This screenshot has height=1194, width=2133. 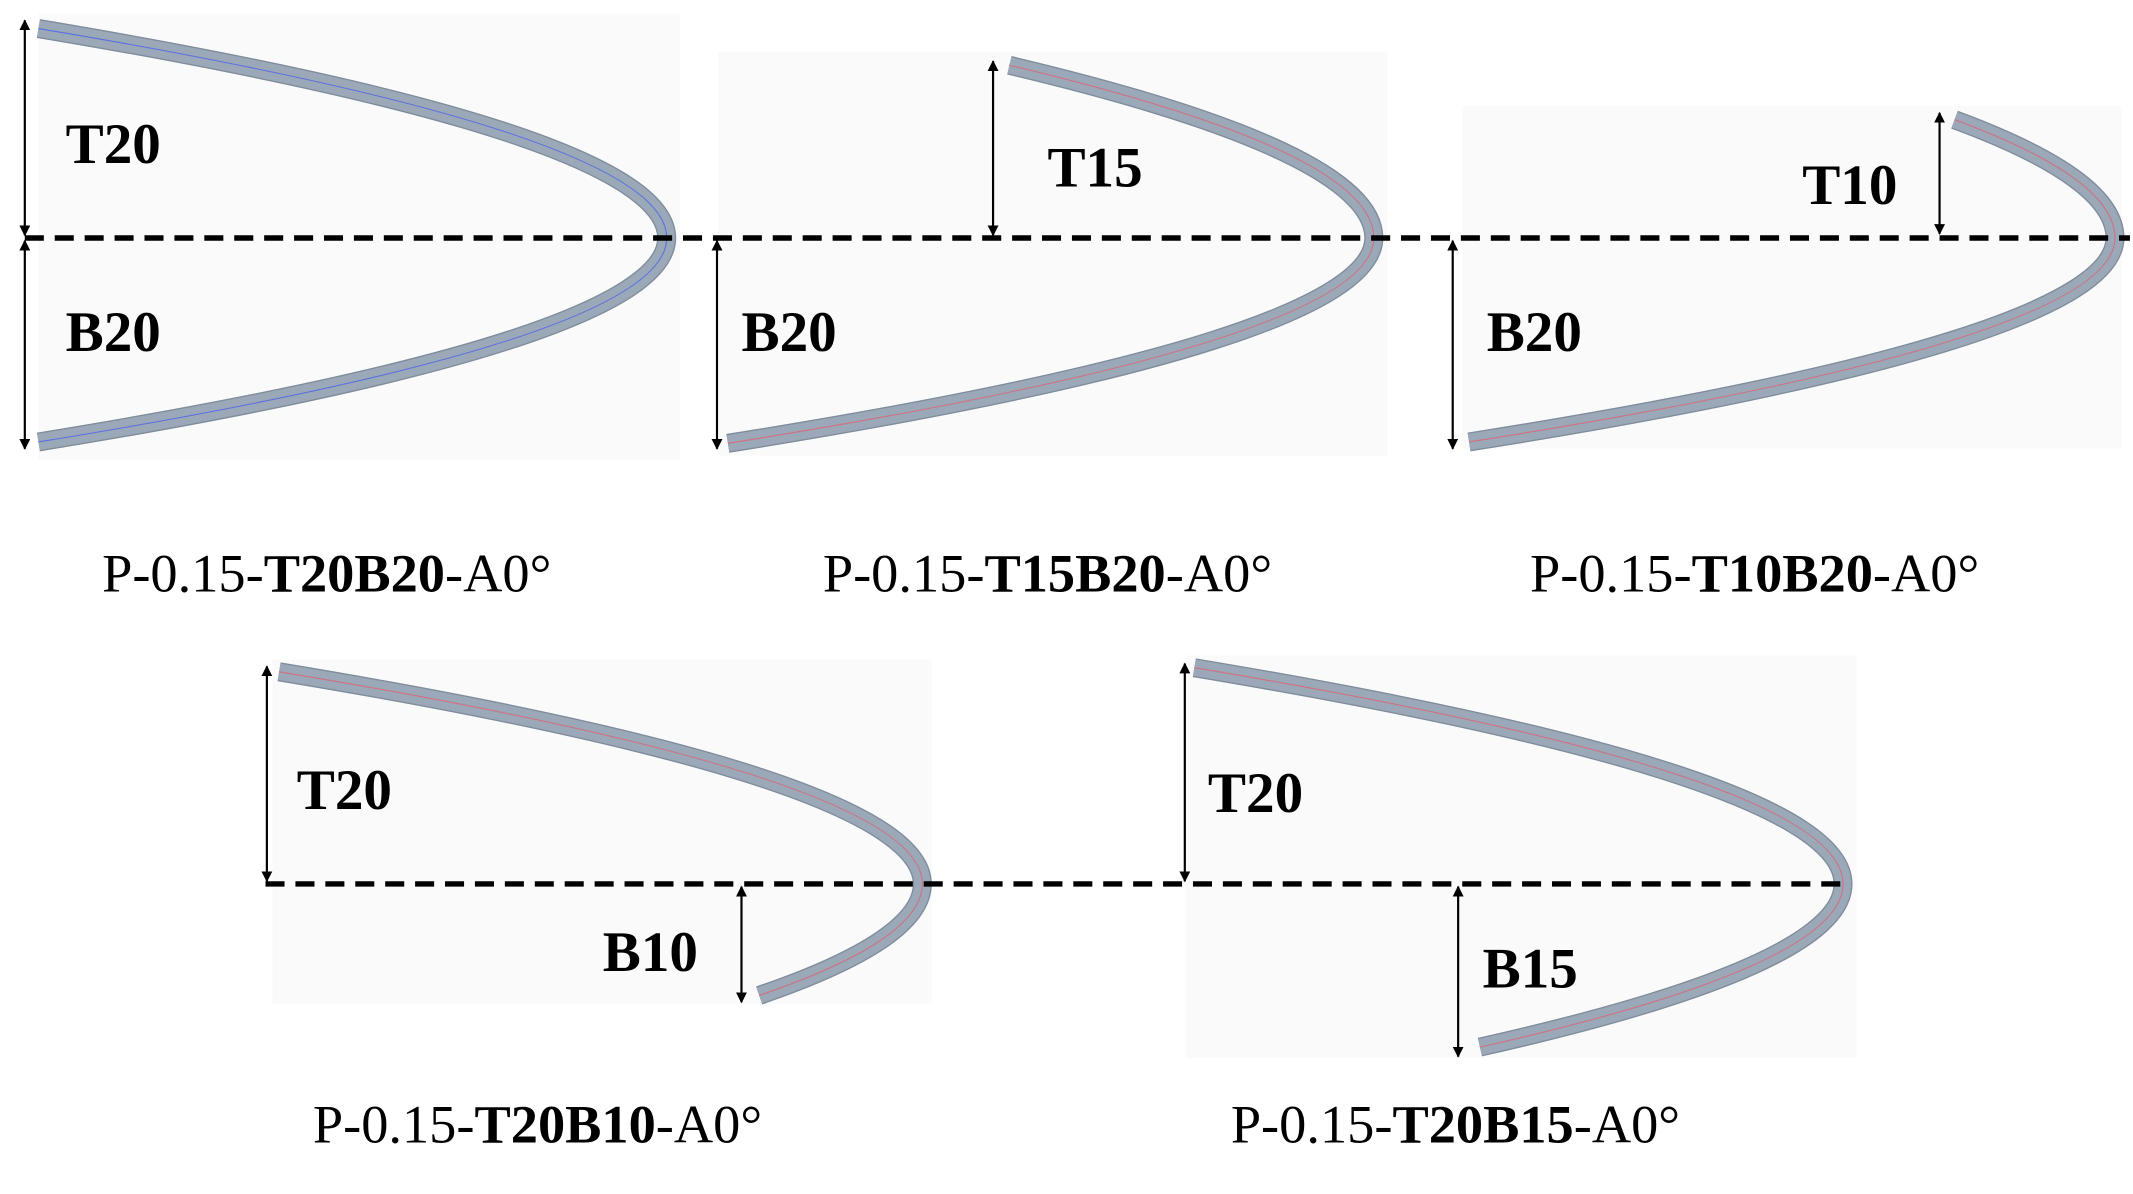 What do you see at coordinates (650, 952) in the screenshot?
I see `bottom-dimension-label: B10` at bounding box center [650, 952].